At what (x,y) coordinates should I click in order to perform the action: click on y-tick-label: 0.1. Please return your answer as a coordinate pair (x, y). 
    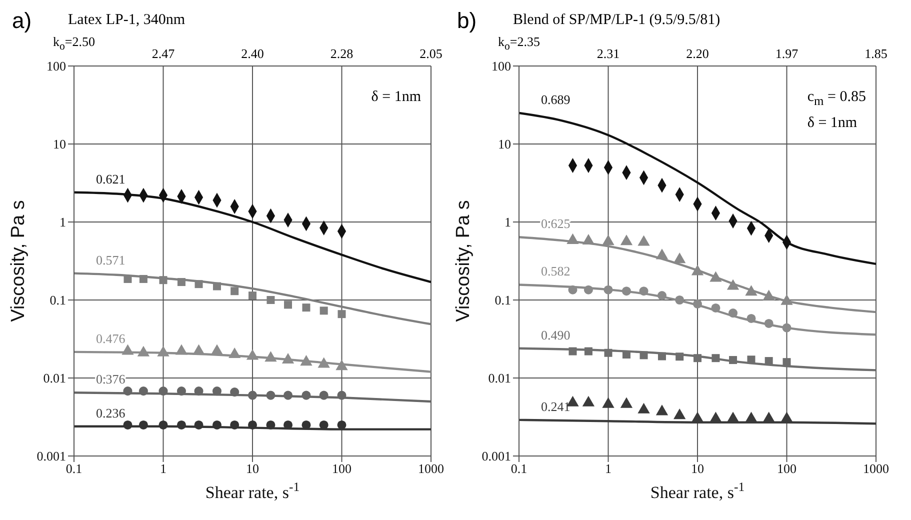
    Looking at the image, I should click on (502, 300).